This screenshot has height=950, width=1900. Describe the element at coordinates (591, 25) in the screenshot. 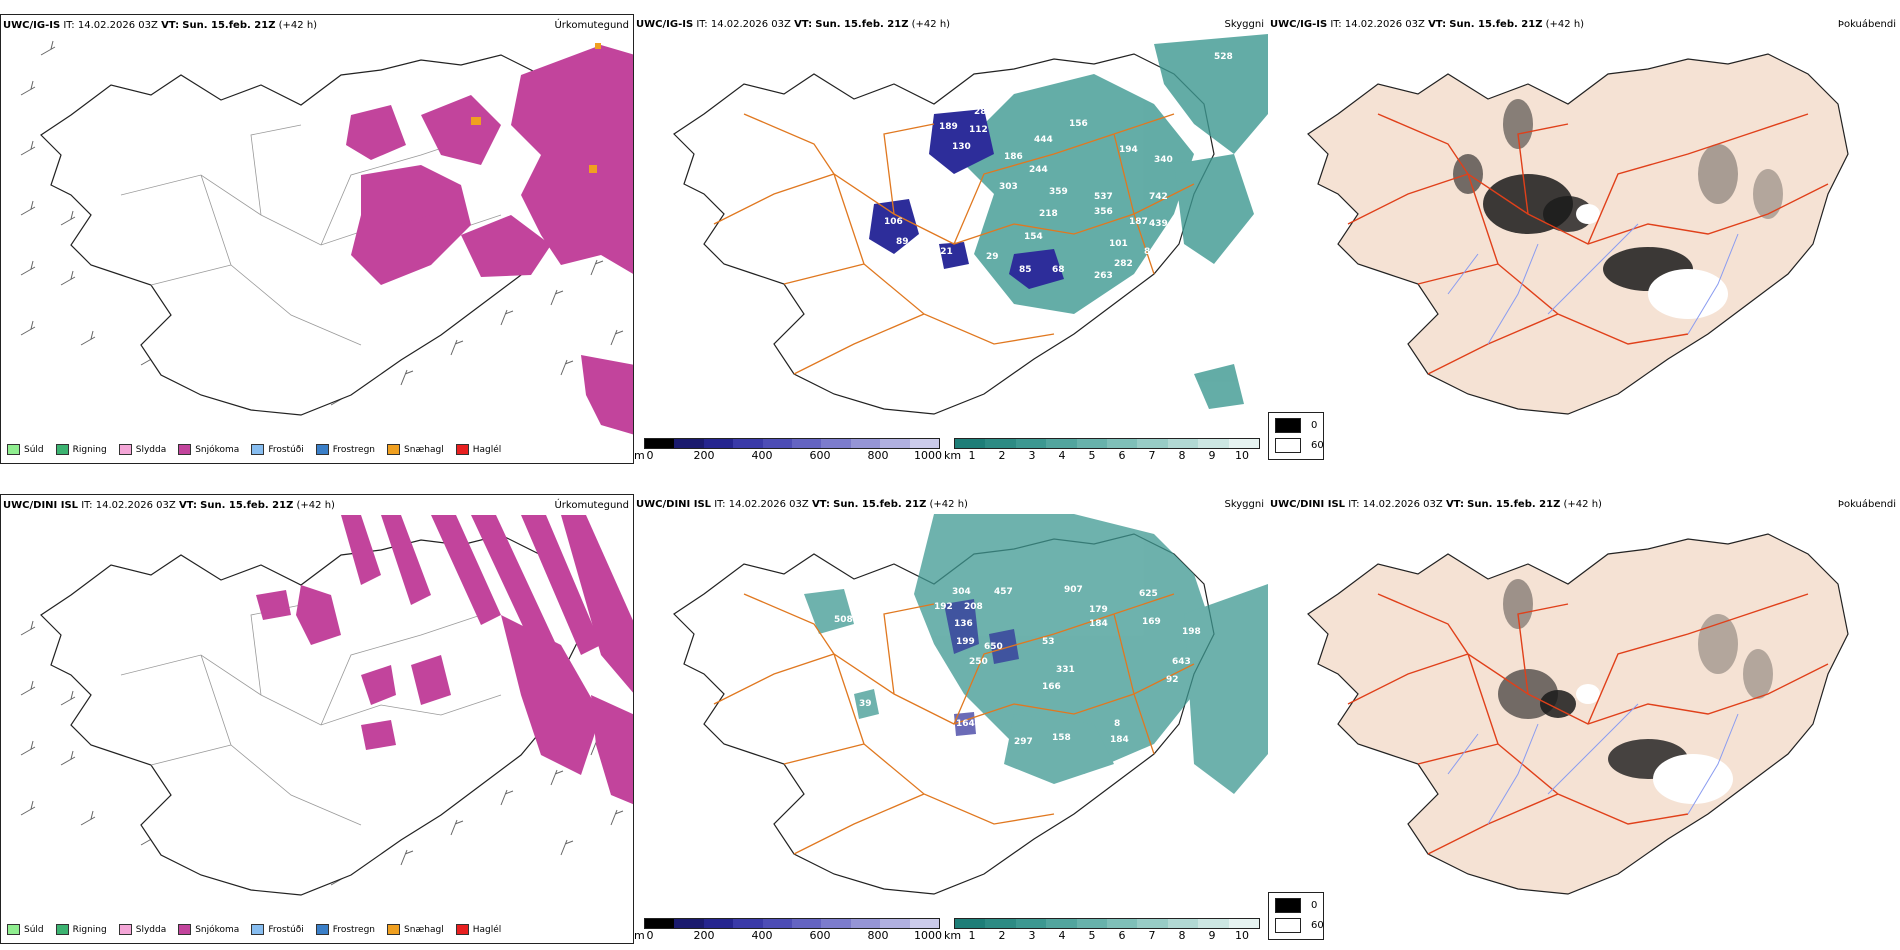

I see `panel-name: Úrkomutegund` at that location.